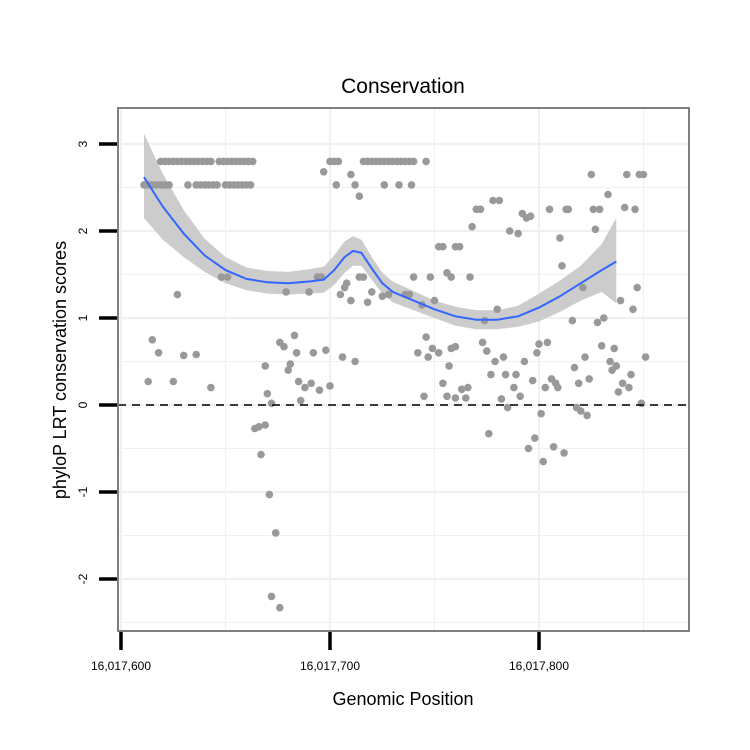  What do you see at coordinates (121, 666) in the screenshot?
I see `x-tick-label: 16,017,600` at bounding box center [121, 666].